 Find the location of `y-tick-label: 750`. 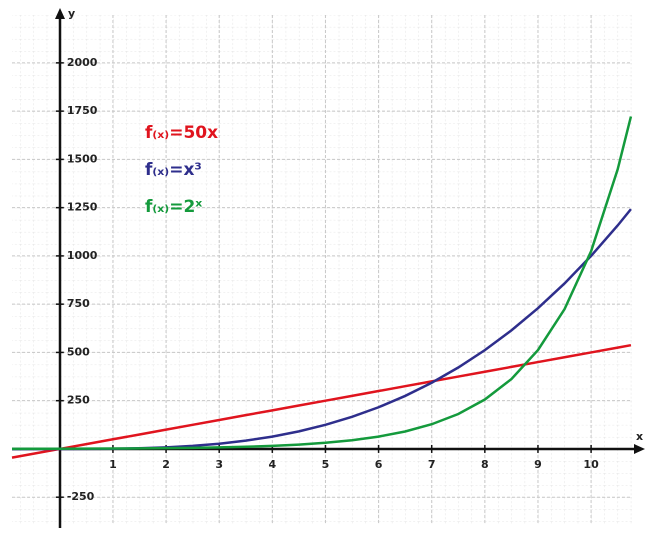

y-tick-label: 750 is located at coordinates (78, 303).